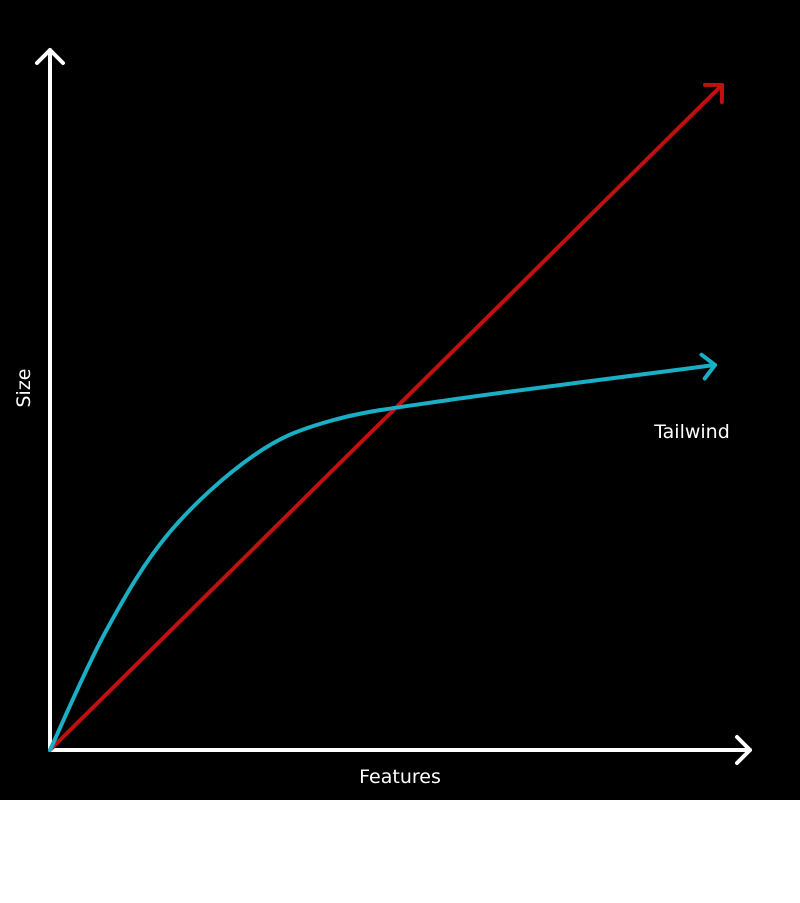  I want to click on x-axis-arrowhead, so click(743, 750).